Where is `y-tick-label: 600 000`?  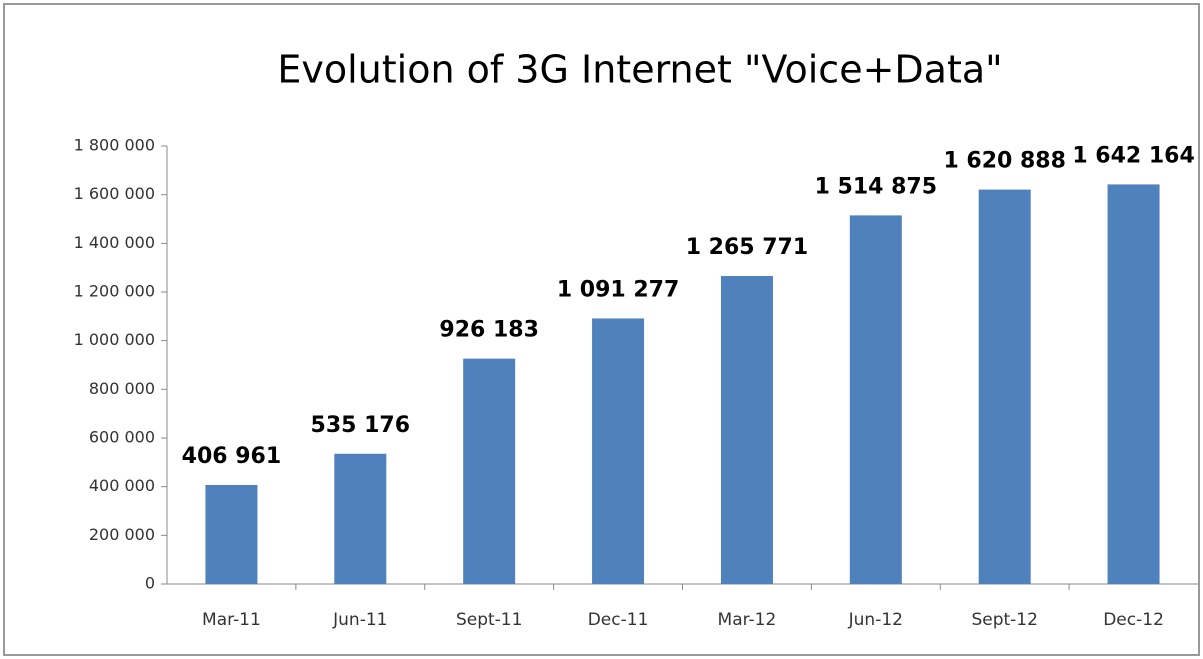
y-tick-label: 600 000 is located at coordinates (122, 437).